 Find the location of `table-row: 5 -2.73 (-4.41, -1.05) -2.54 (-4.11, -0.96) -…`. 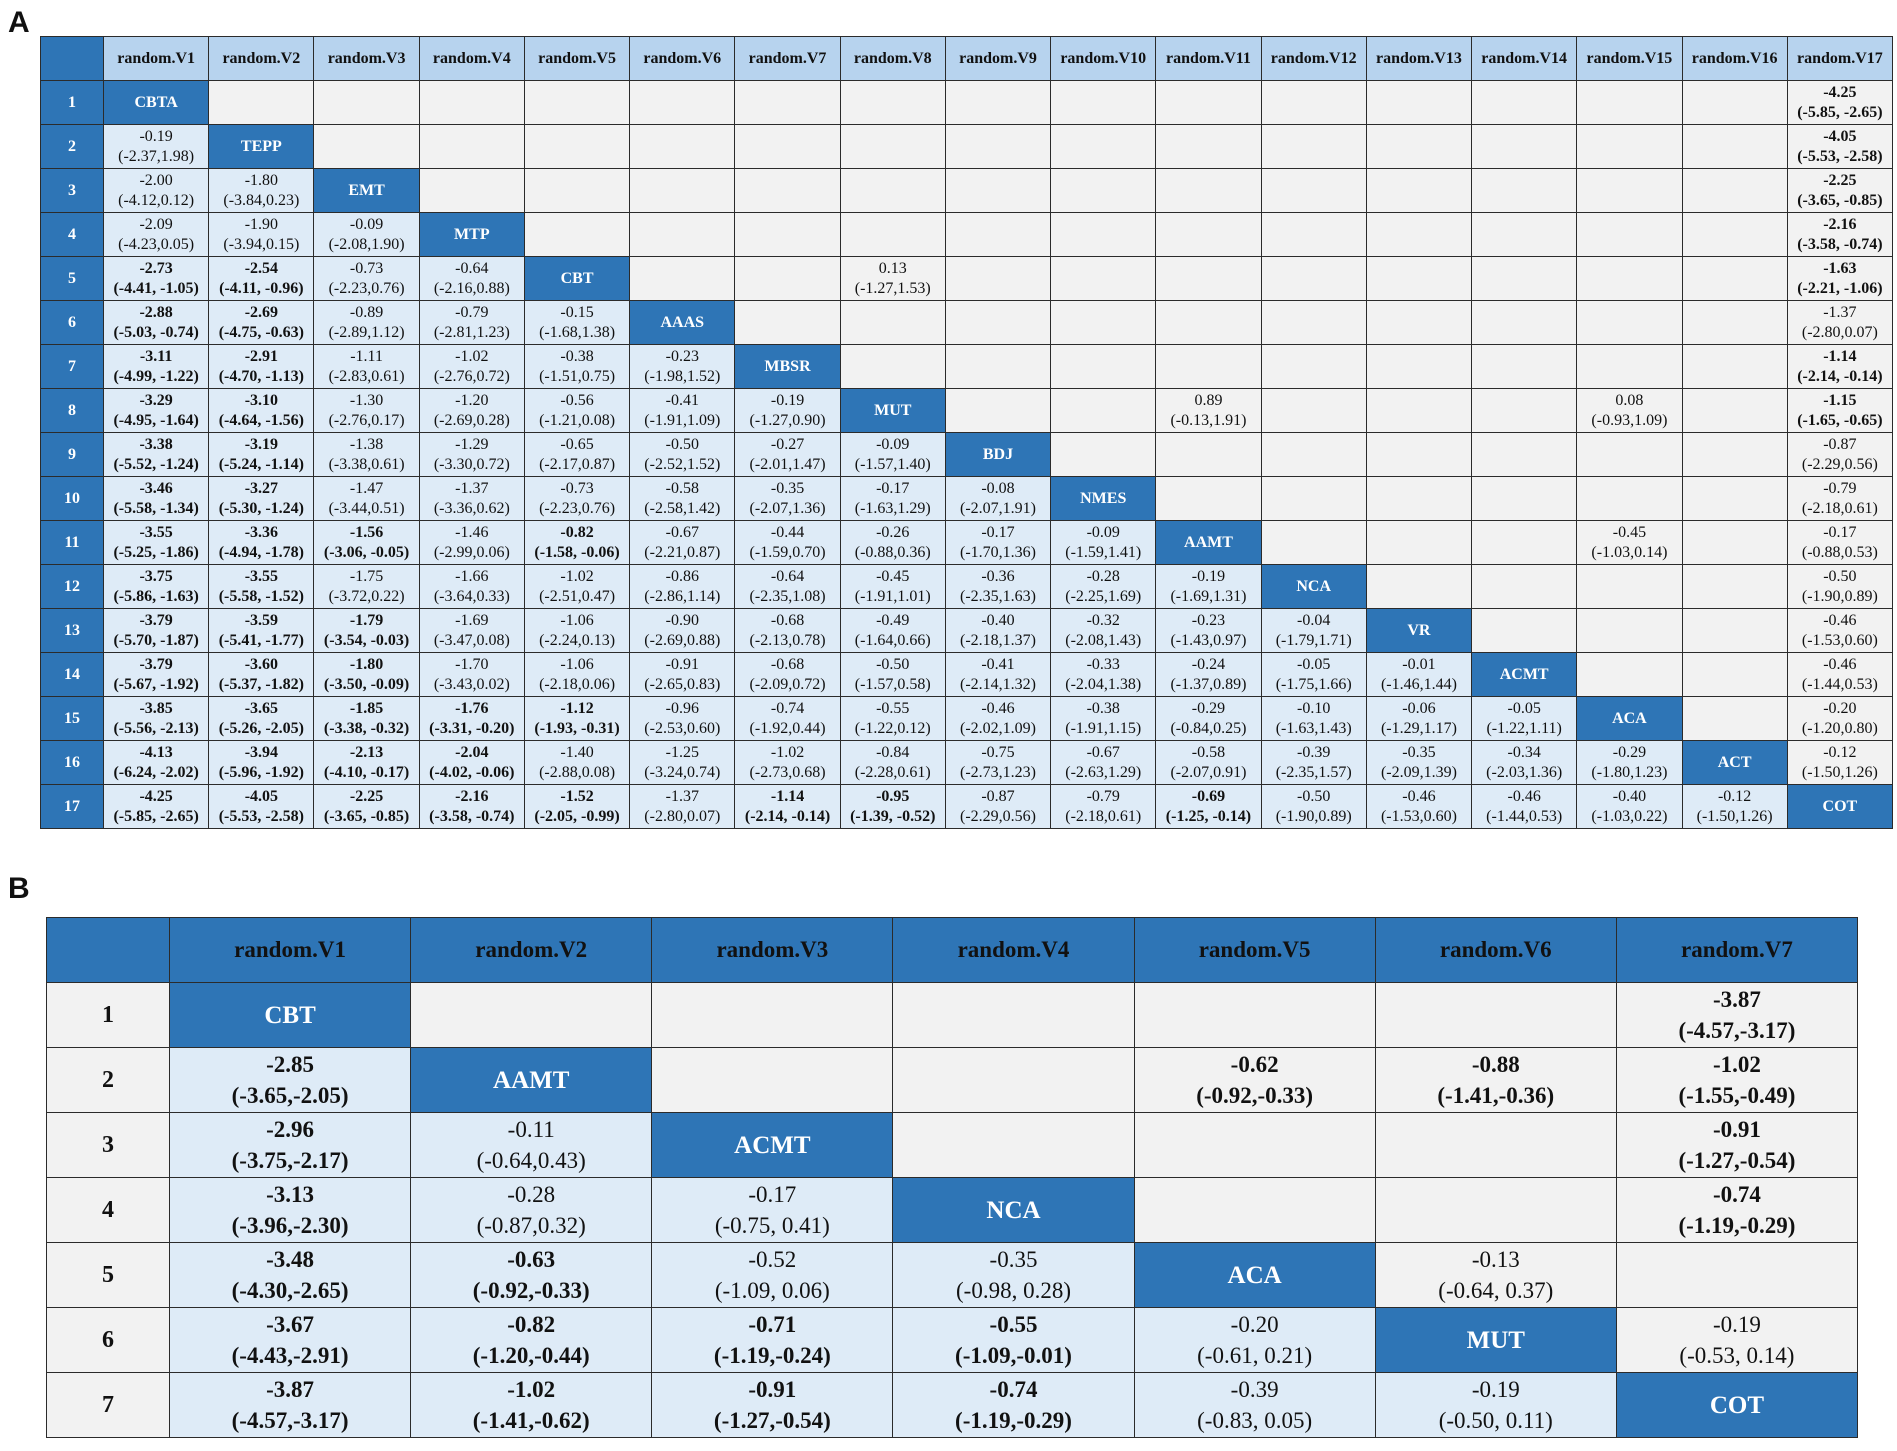

table-row: 5 -2.73 (-4.41, -1.05) -2.54 (-4.11, -0.96) -… is located at coordinates (967, 278).